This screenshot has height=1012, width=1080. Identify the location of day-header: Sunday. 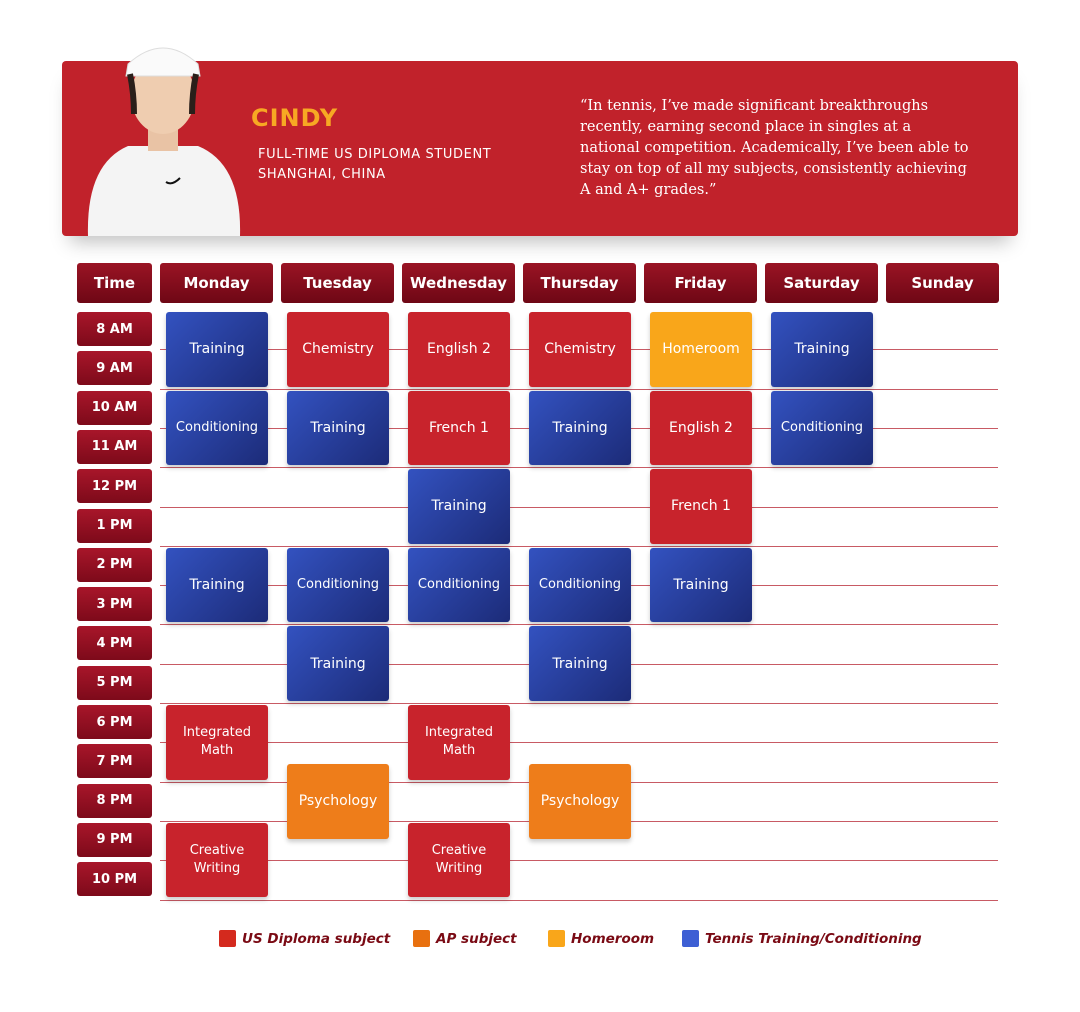
(942, 283).